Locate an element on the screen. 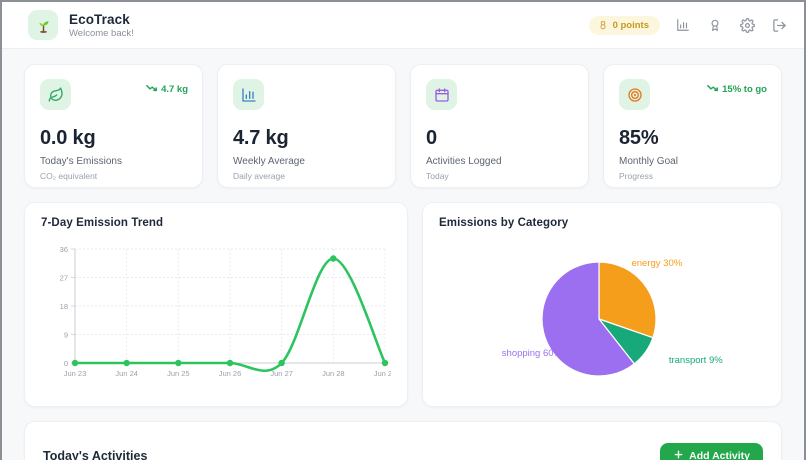 The width and height of the screenshot is (806, 460). svg-text: energy 30% is located at coordinates (656, 263).